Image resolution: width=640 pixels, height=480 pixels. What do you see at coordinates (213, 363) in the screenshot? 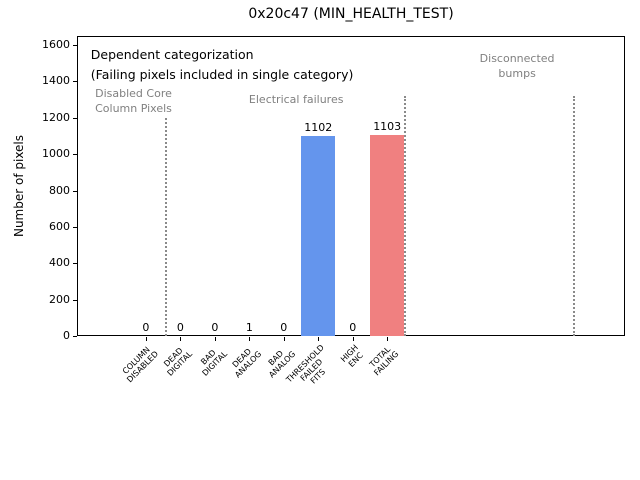
I see `x-tick-label-text: BAD DIGITAL` at bounding box center [213, 363].